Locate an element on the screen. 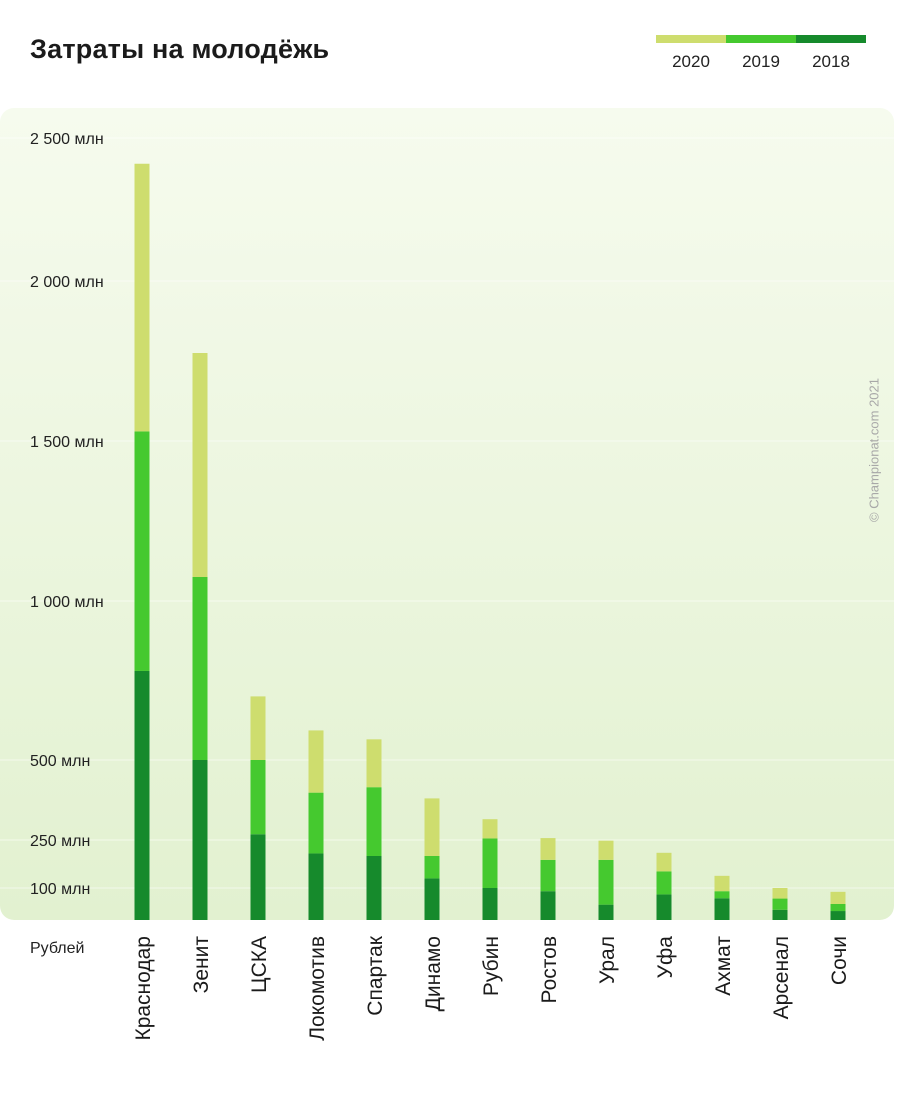  x-category-label: Зенит is located at coordinates (201, 965).